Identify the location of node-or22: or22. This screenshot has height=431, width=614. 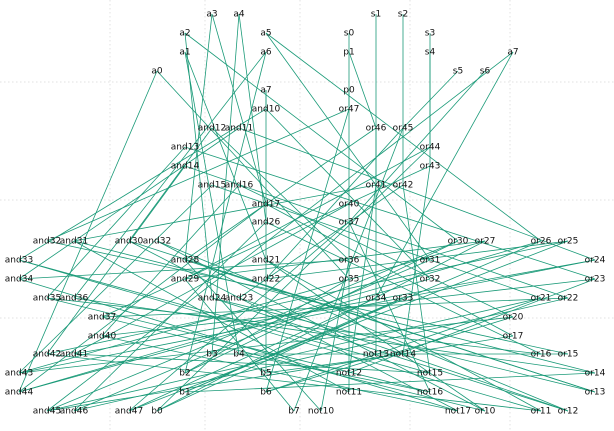
(568, 299).